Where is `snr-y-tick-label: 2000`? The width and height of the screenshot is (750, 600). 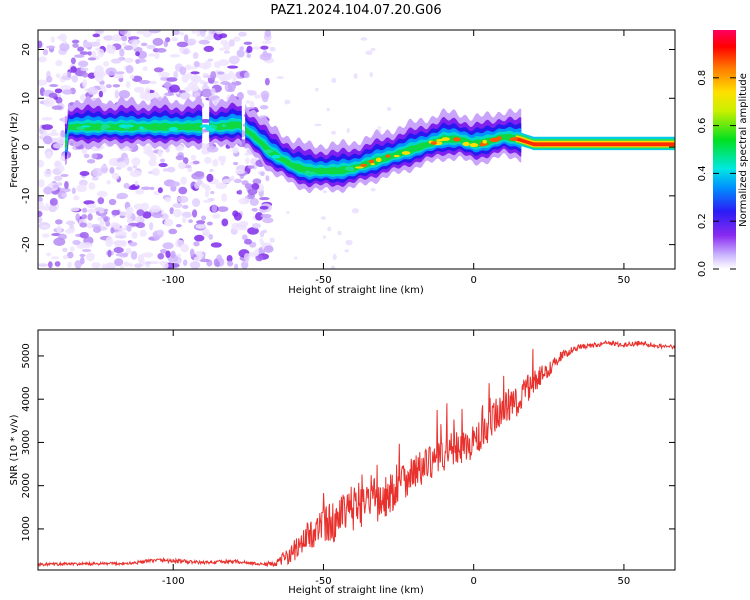
snr-y-tick-label: 2000 is located at coordinates (26, 485).